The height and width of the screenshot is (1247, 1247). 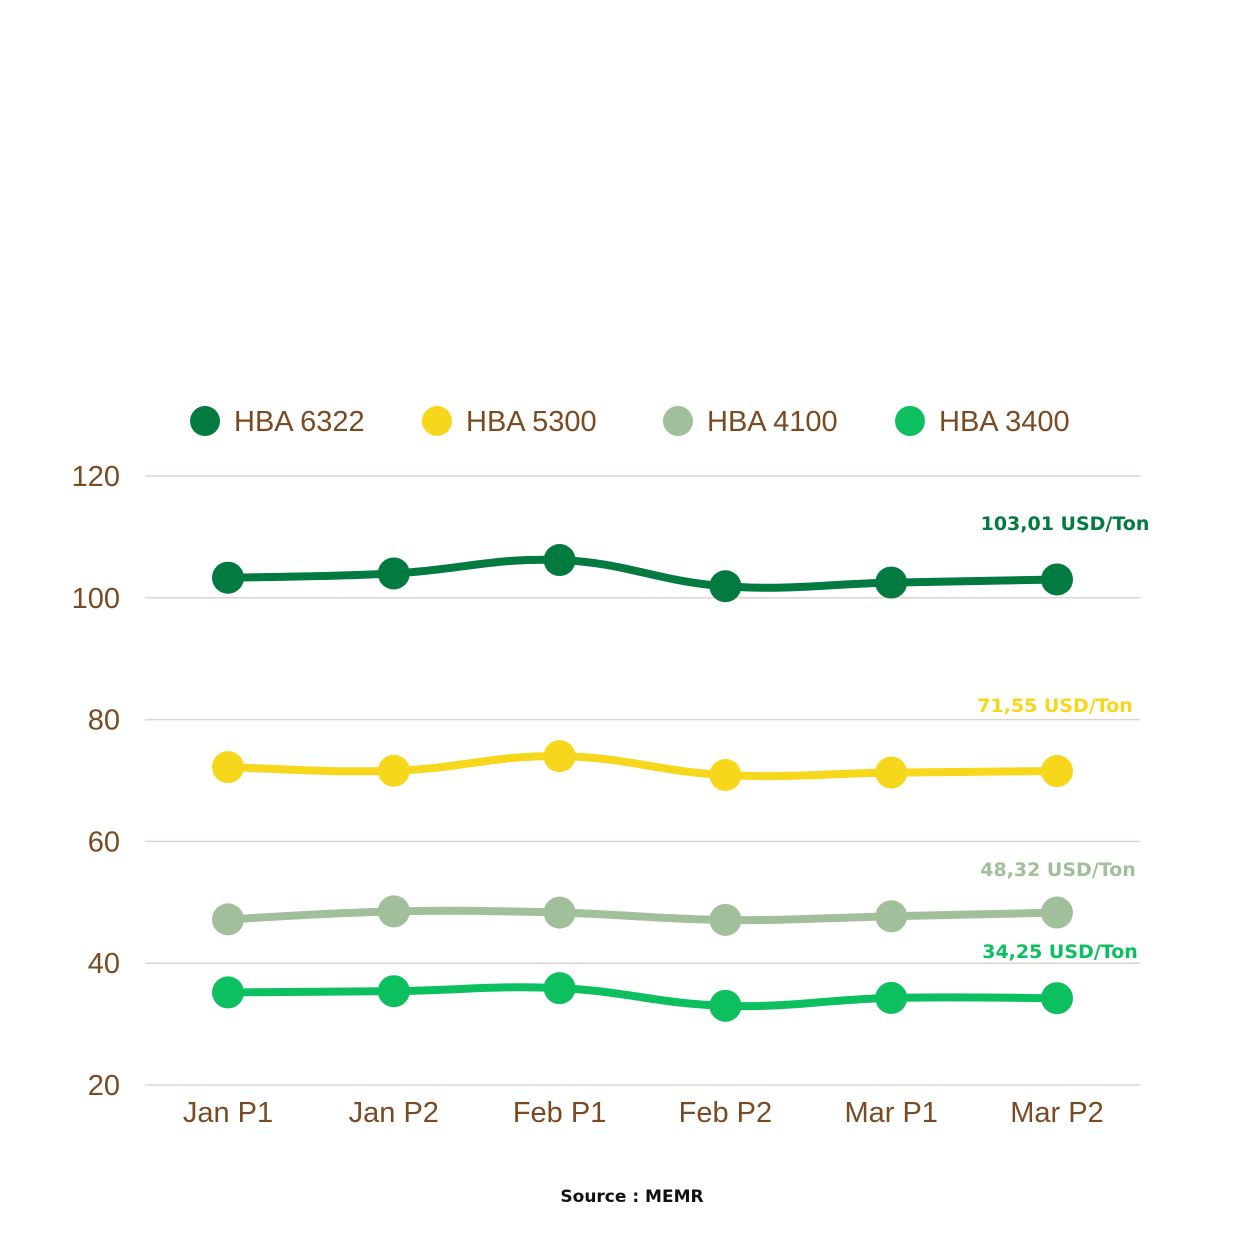 I want to click on legend-label: HBA 3400, so click(x=1004, y=422).